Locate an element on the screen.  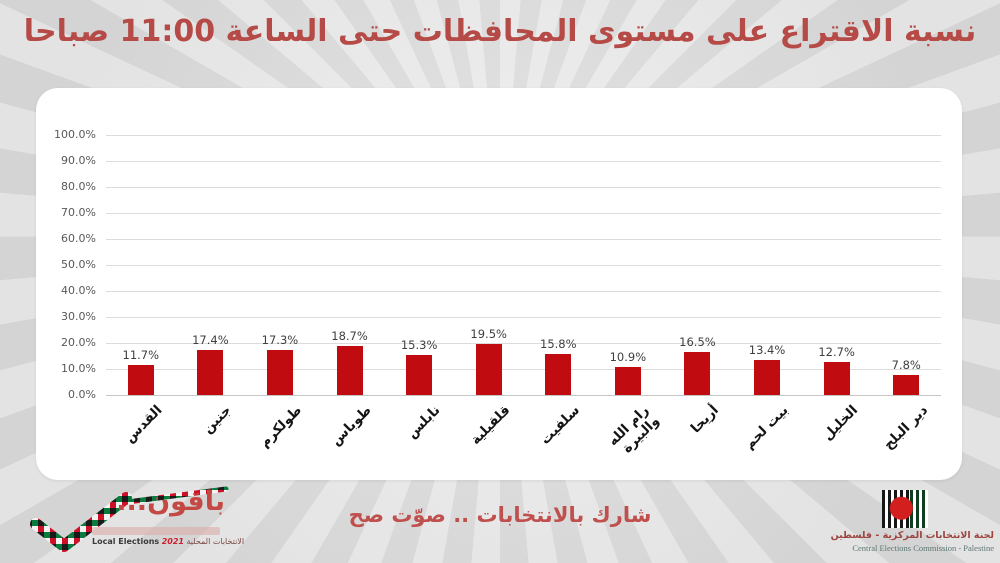
y-tick-label: 40.0% is located at coordinates (78, 290).